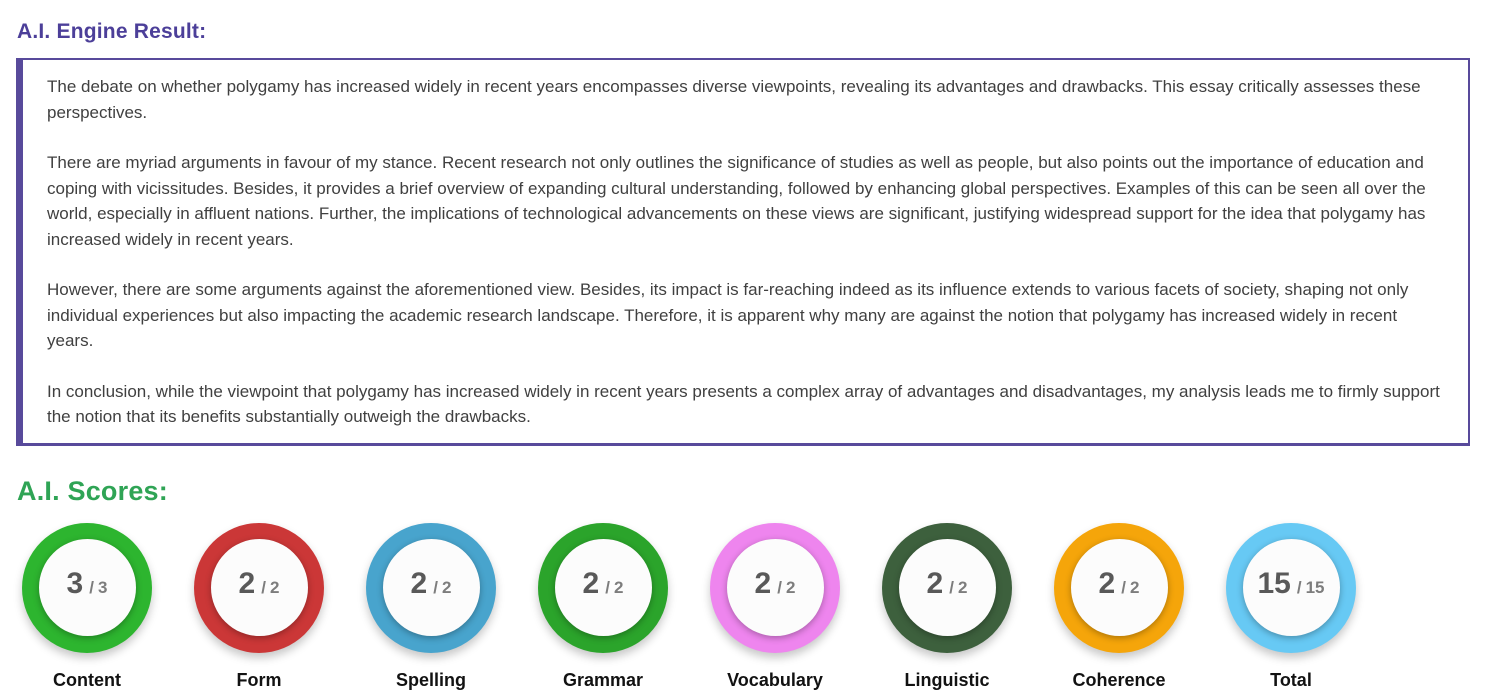 This screenshot has height=700, width=1486. I want to click on score-badge-spelling: 2 / 2 Spelling, so click(431, 606).